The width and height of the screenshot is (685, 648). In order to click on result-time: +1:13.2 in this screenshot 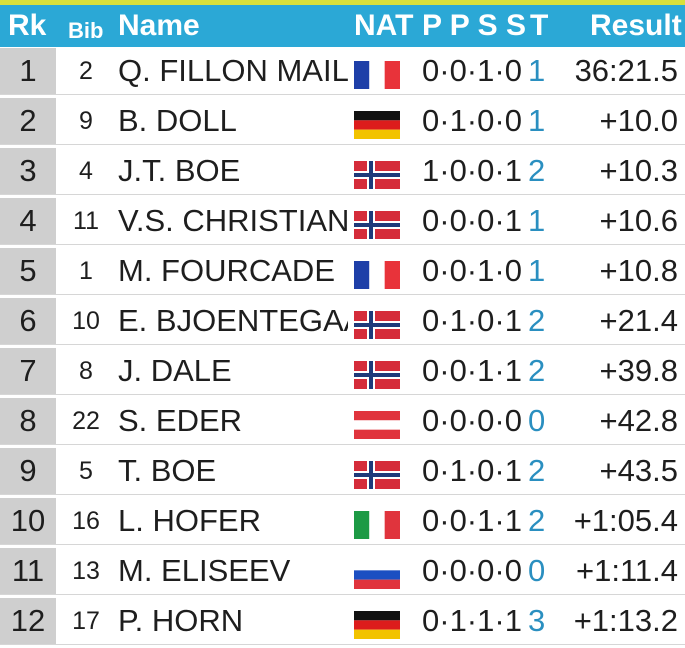, I will do `click(625, 620)`.